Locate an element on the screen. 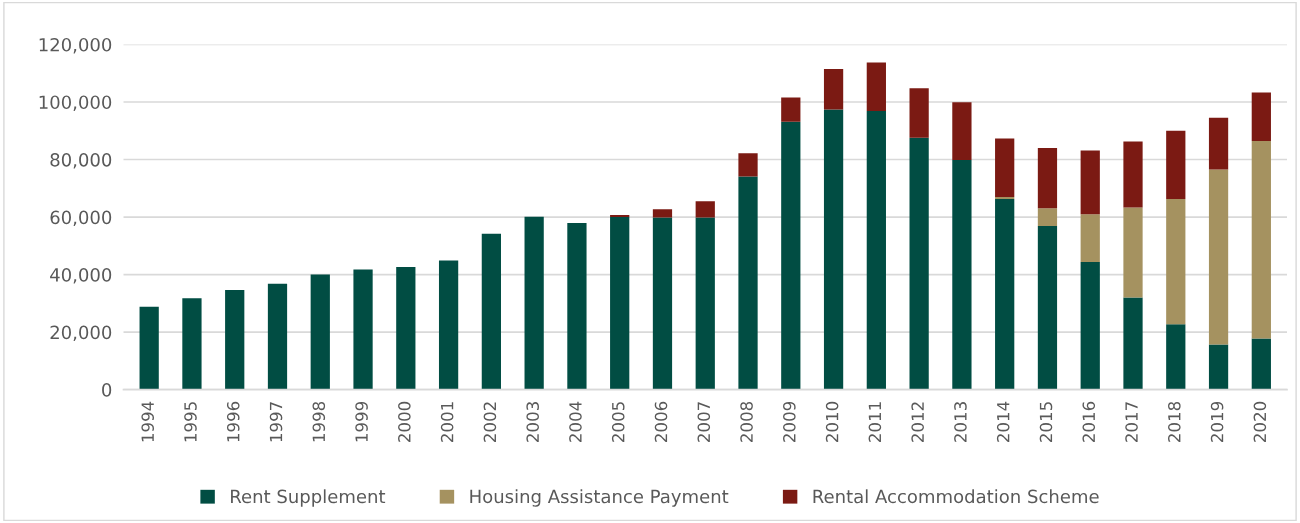 This screenshot has height=523, width=1300. x-tick-label: 2018 is located at coordinates (1174, 421).